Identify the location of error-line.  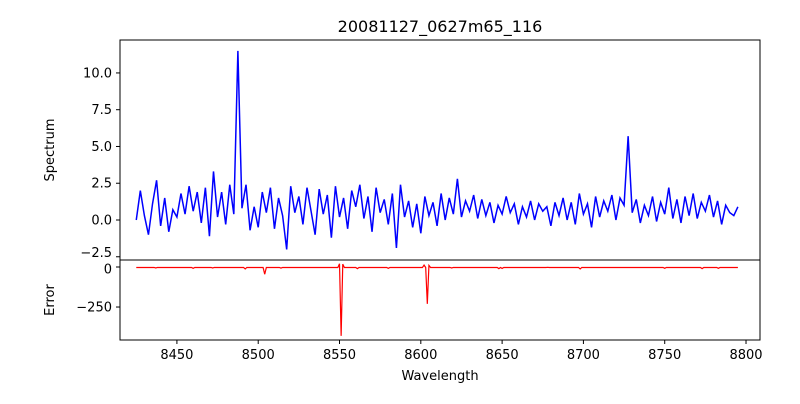
(437, 299).